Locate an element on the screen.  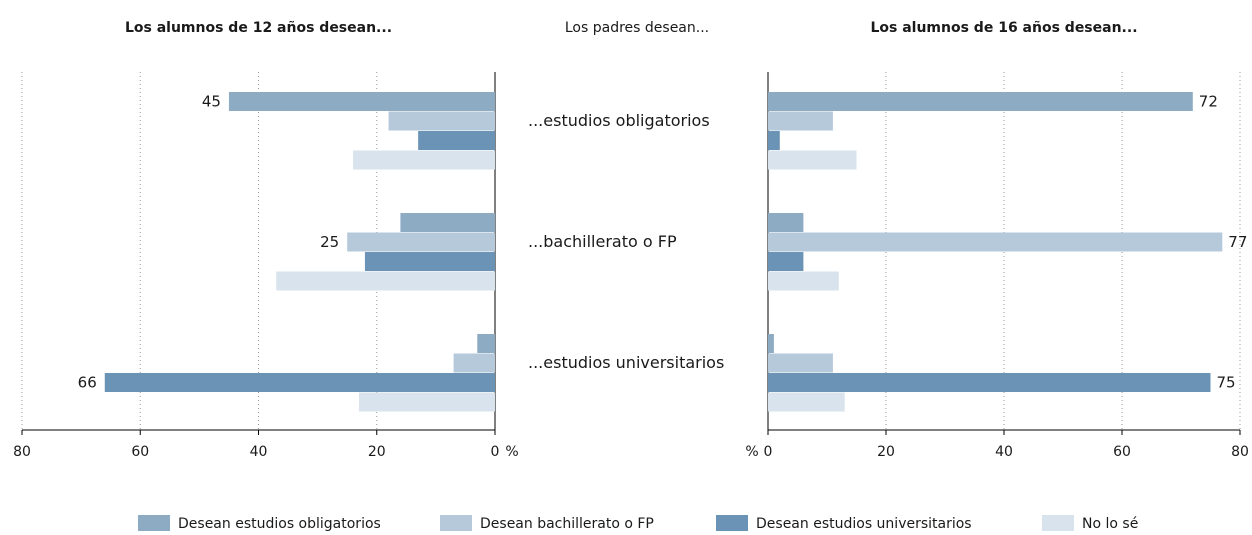
value-label: 77 is located at coordinates (1237, 242).